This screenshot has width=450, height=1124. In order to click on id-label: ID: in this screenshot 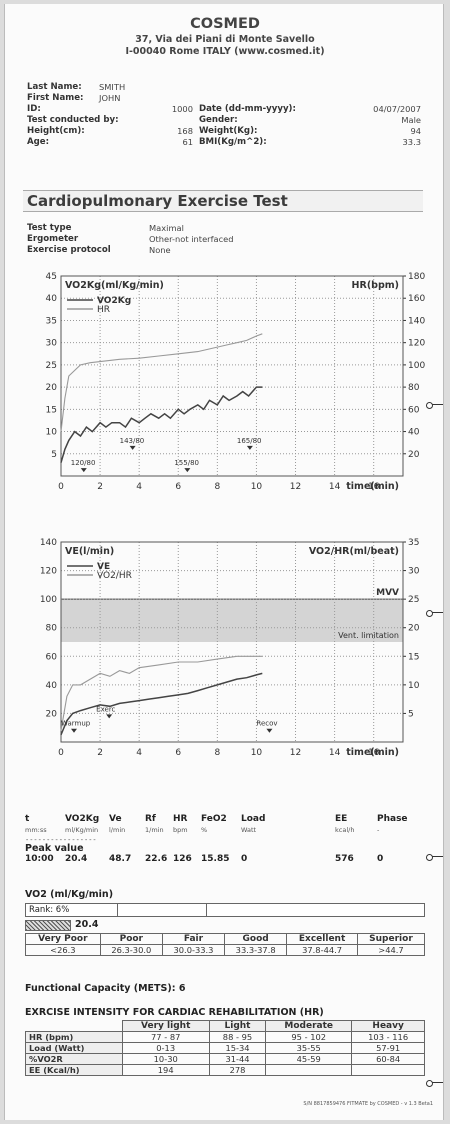, I will do `click(34, 109)`.